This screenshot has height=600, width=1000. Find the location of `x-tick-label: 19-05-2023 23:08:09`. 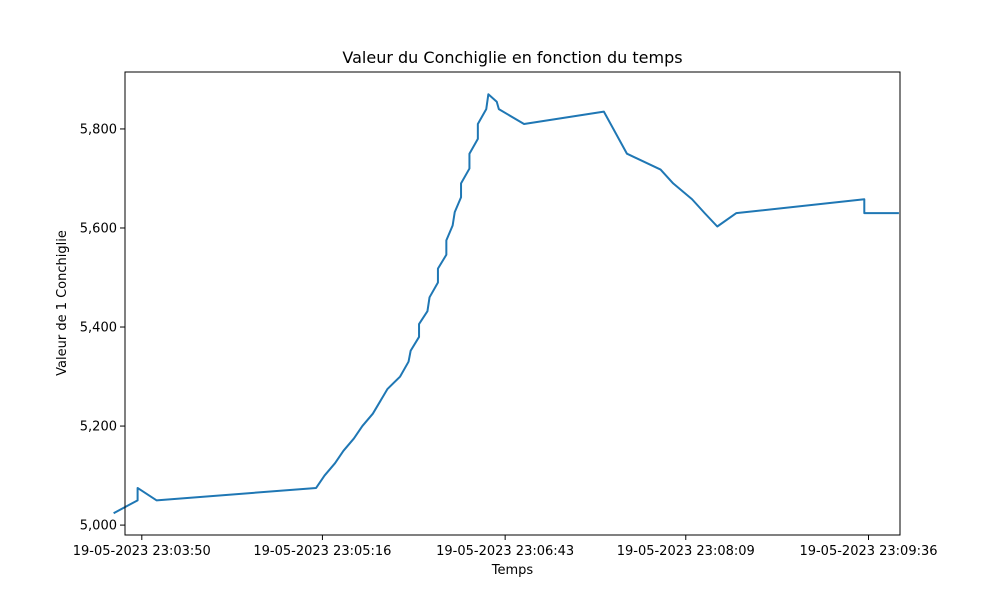

x-tick-label: 19-05-2023 23:08:09 is located at coordinates (686, 551).